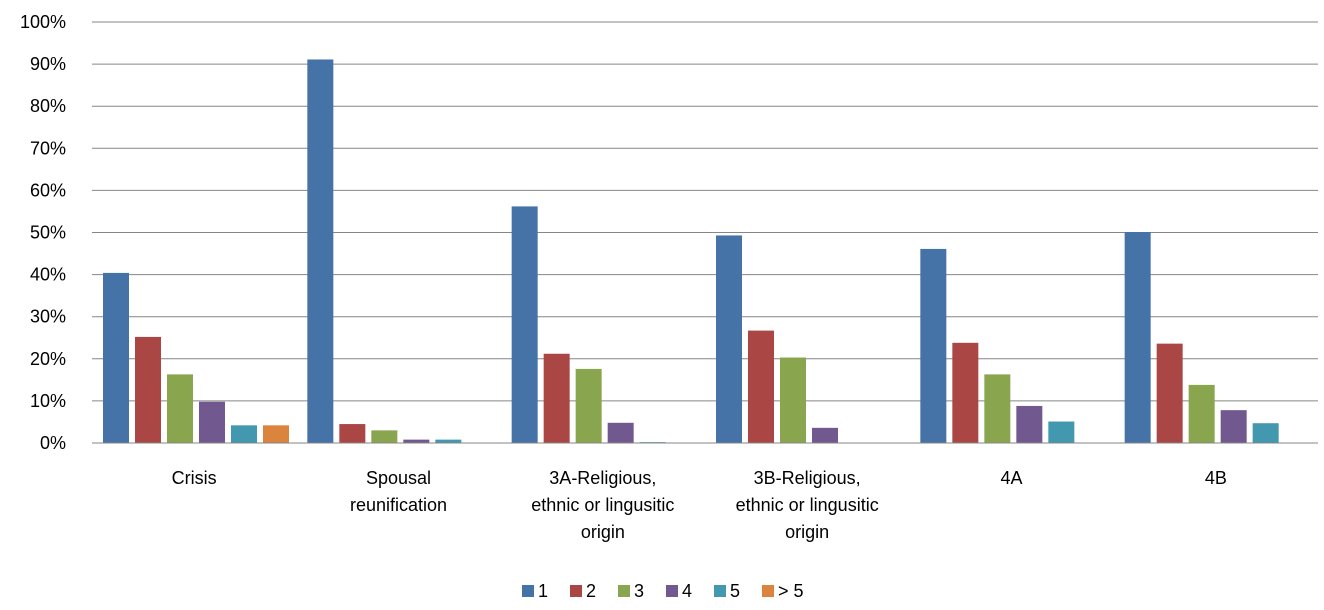  Describe the element at coordinates (48, 275) in the screenshot. I see `y-tick-label: 40%` at that location.